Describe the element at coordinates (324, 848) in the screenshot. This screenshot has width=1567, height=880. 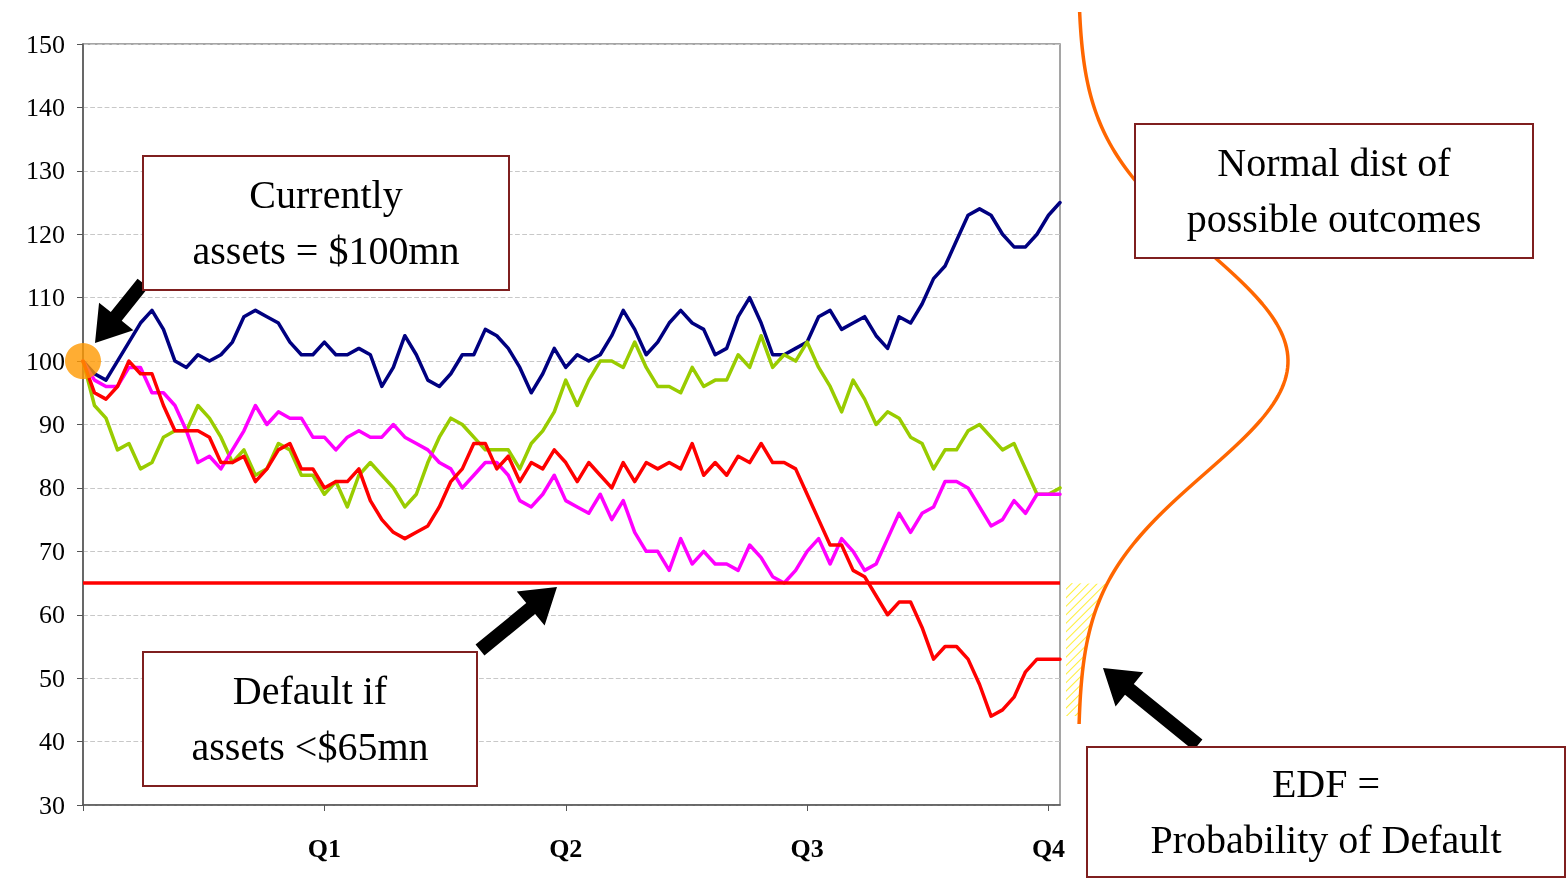
I see `x-tick-label: Q1` at that location.